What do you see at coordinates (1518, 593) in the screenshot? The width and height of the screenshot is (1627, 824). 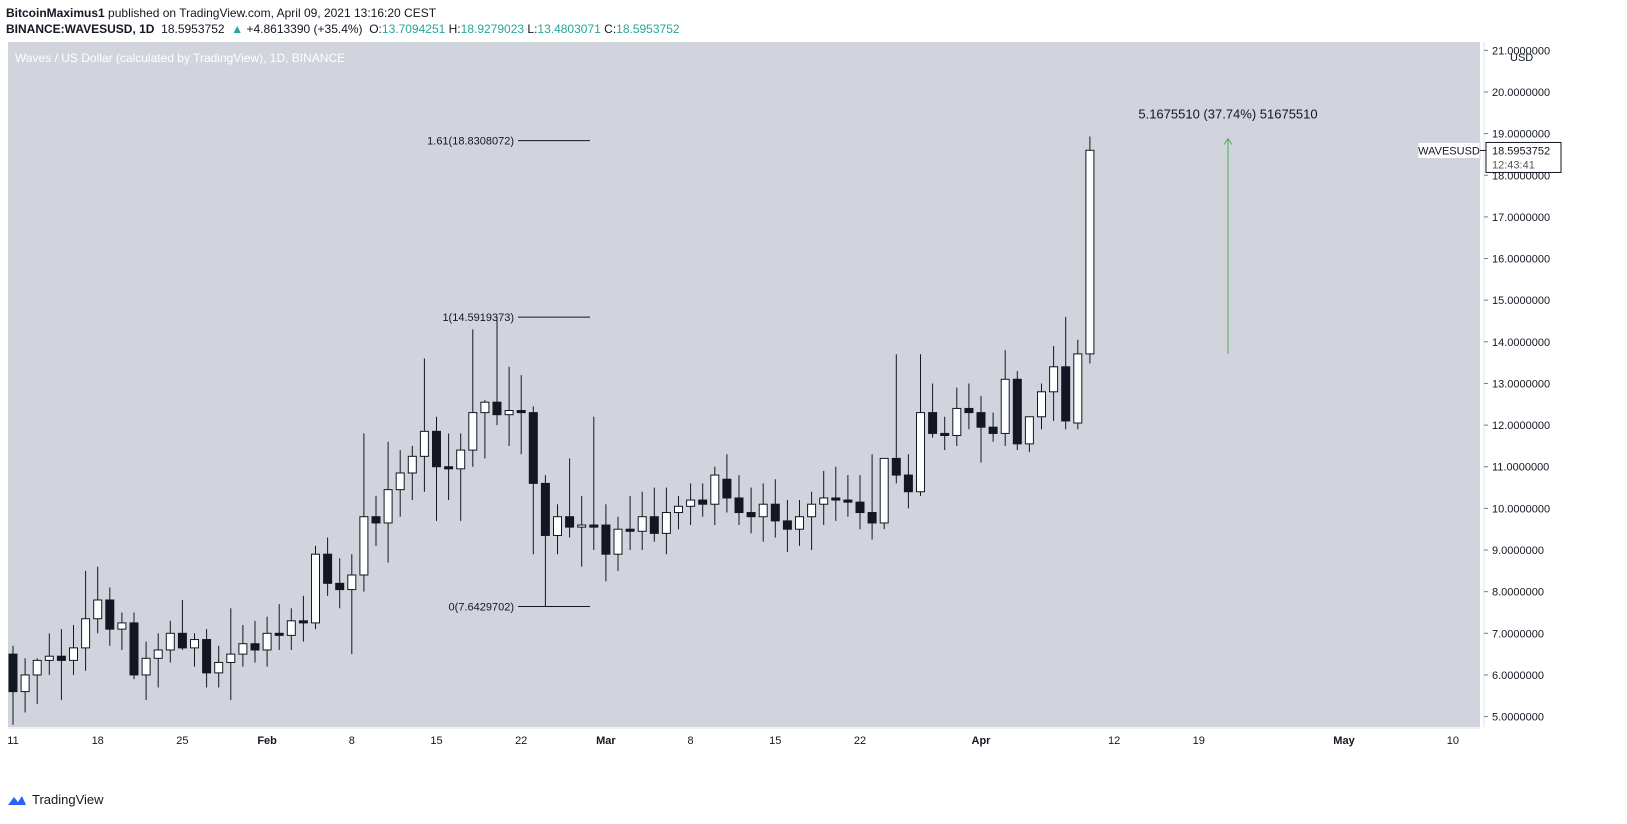 I see `y-tick-label: 8.0000000` at bounding box center [1518, 593].